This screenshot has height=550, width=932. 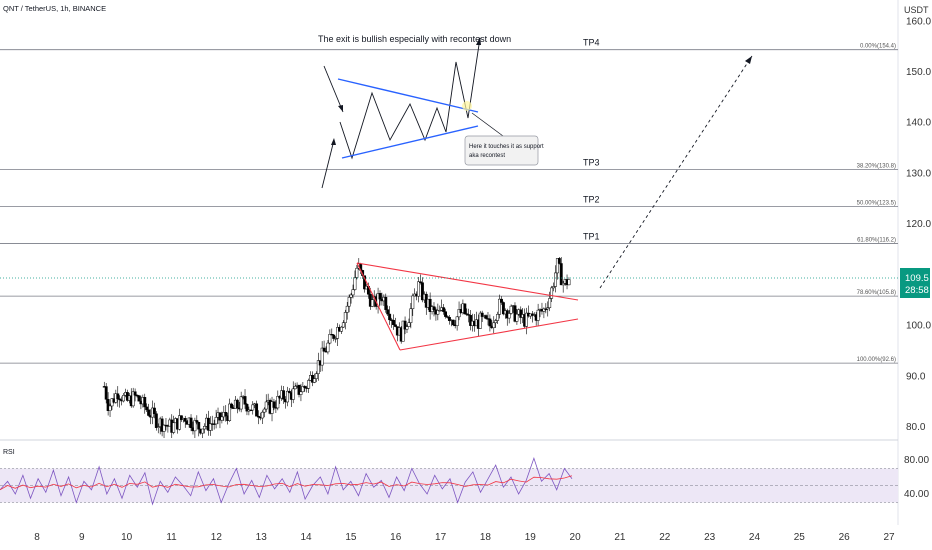 I want to click on x-tick-14: 22, so click(x=665, y=537).